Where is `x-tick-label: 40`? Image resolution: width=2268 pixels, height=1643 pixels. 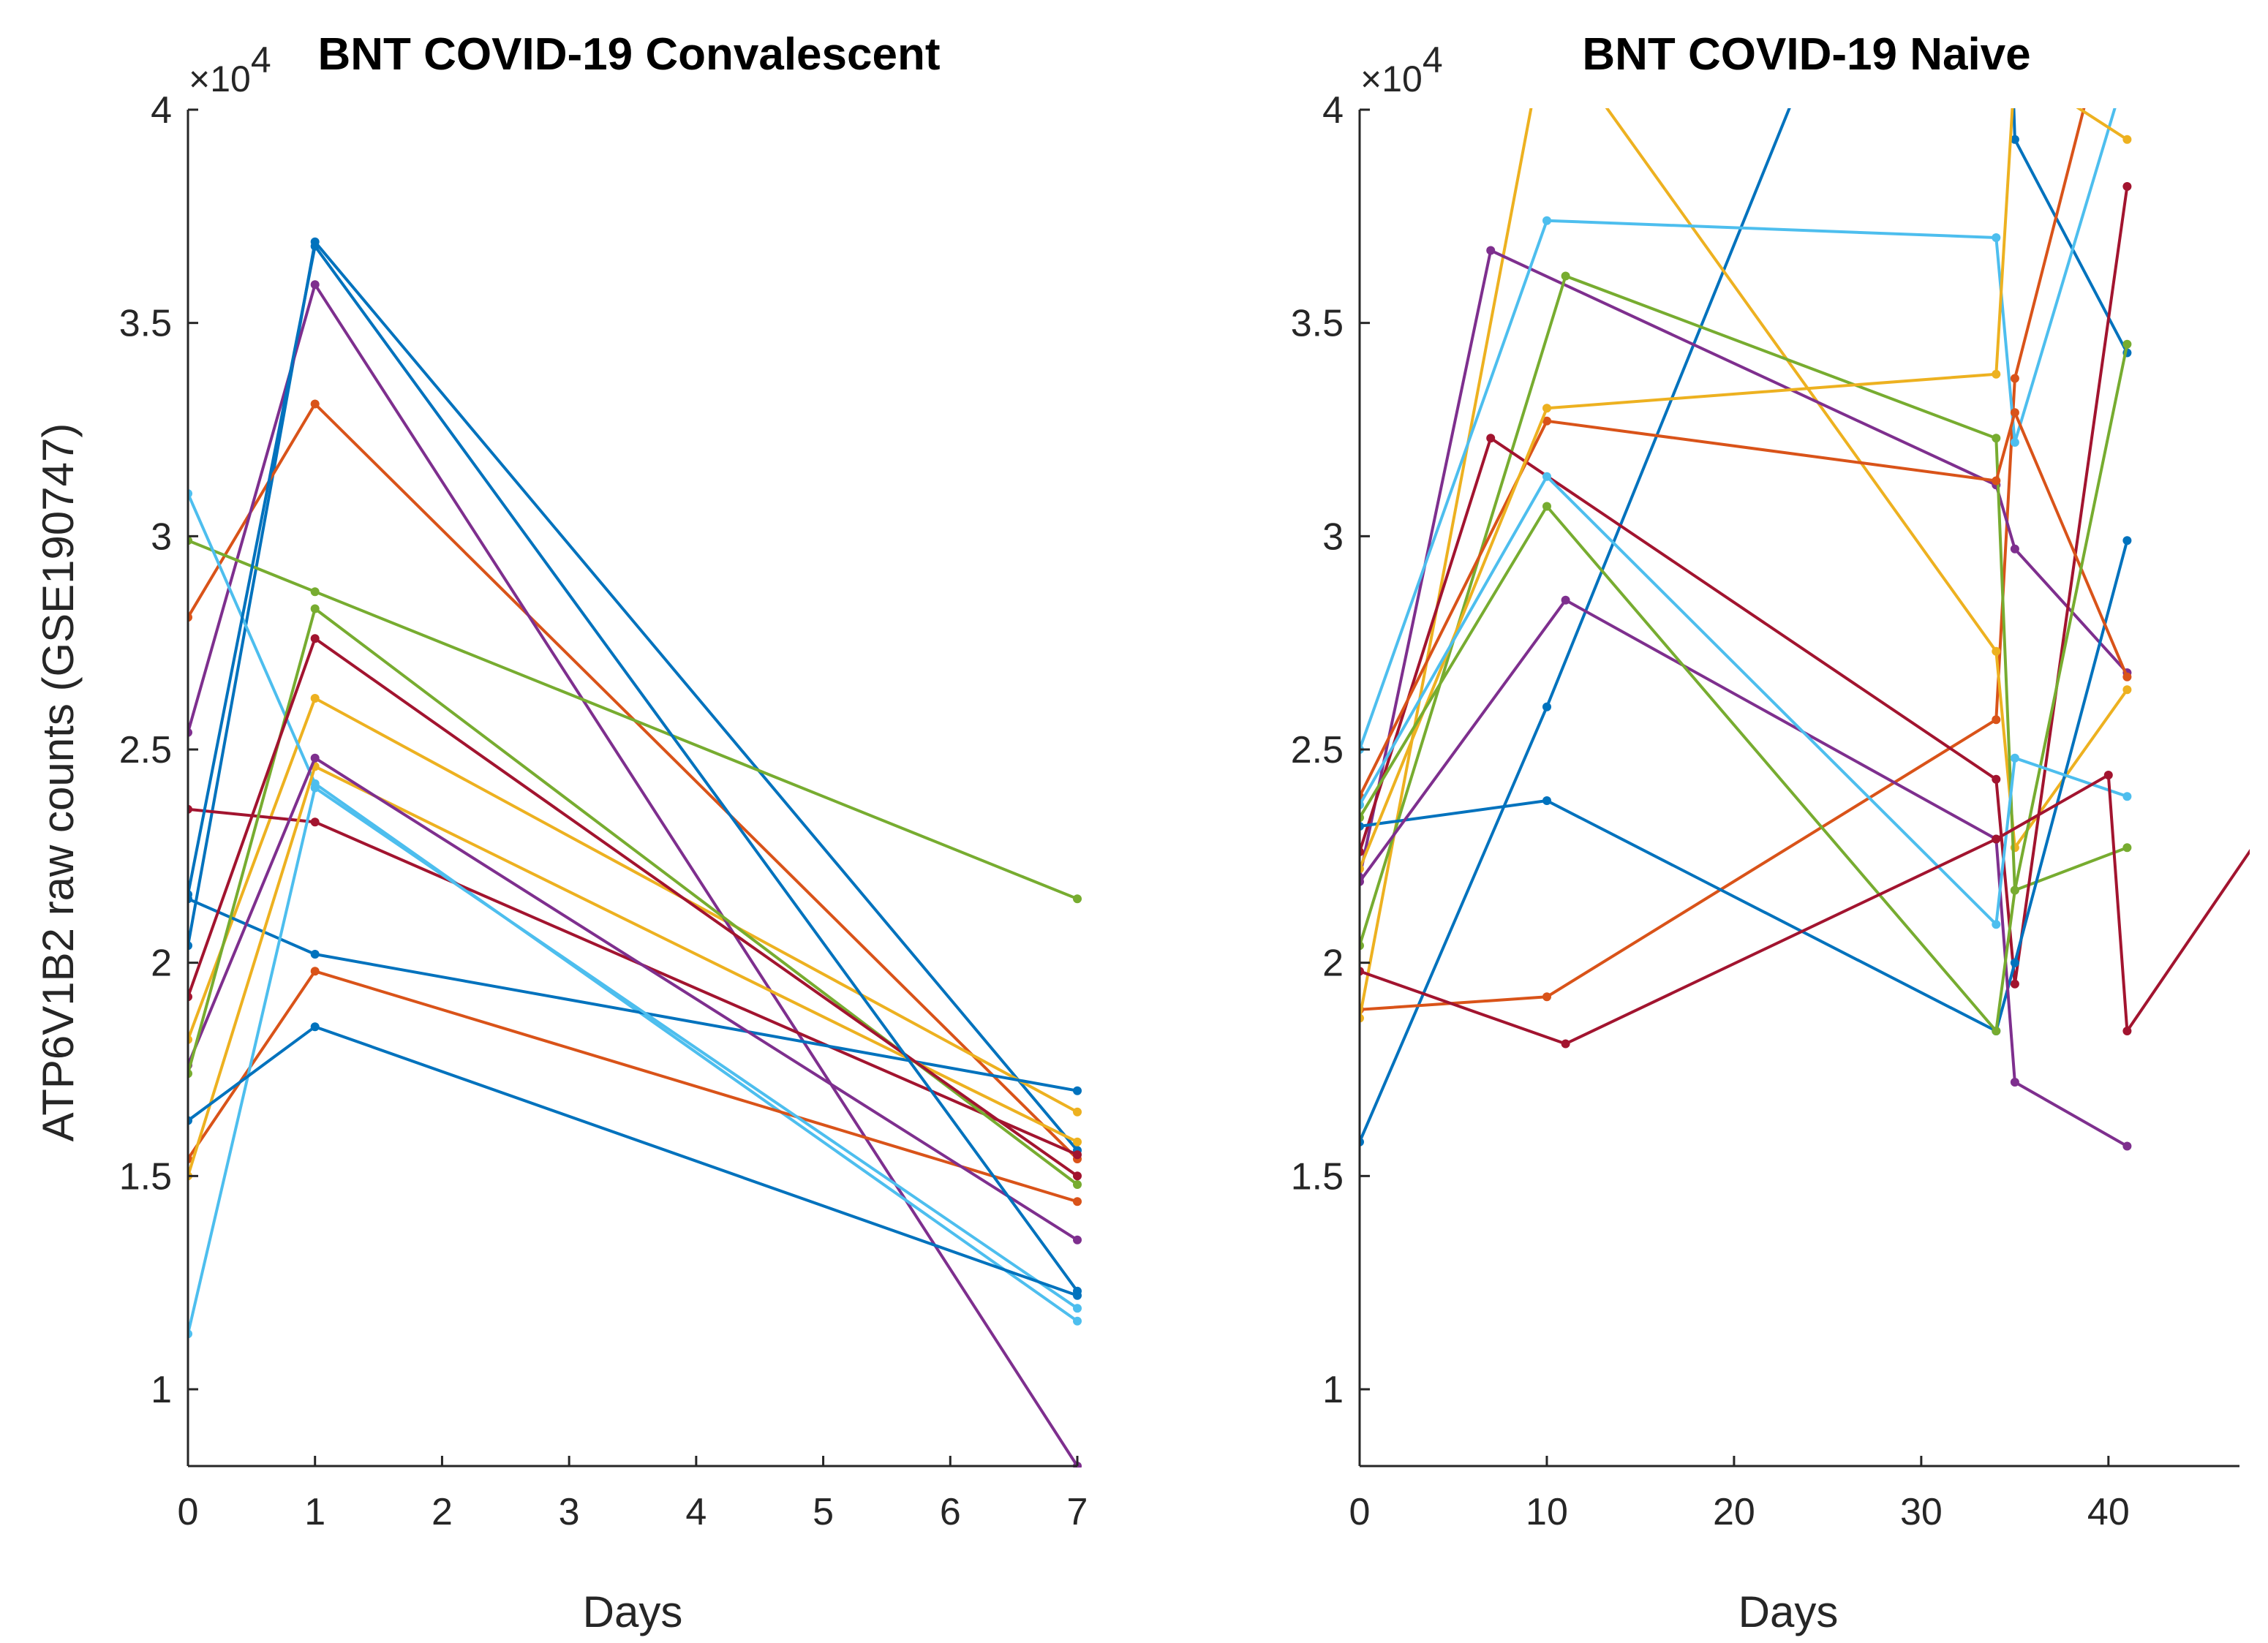
x-tick-label: 40 is located at coordinates (2108, 1512).